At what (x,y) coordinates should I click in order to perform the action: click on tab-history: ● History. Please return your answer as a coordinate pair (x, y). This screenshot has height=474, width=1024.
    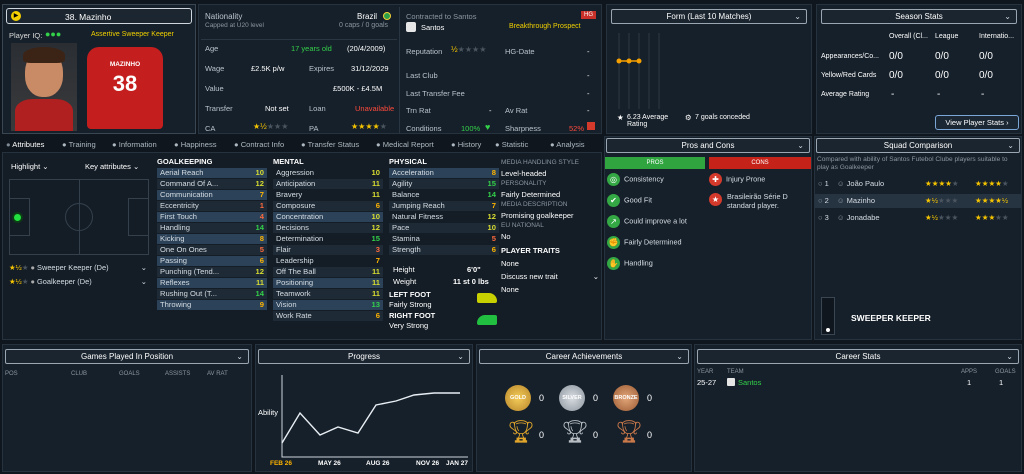
    Looking at the image, I should click on (466, 144).